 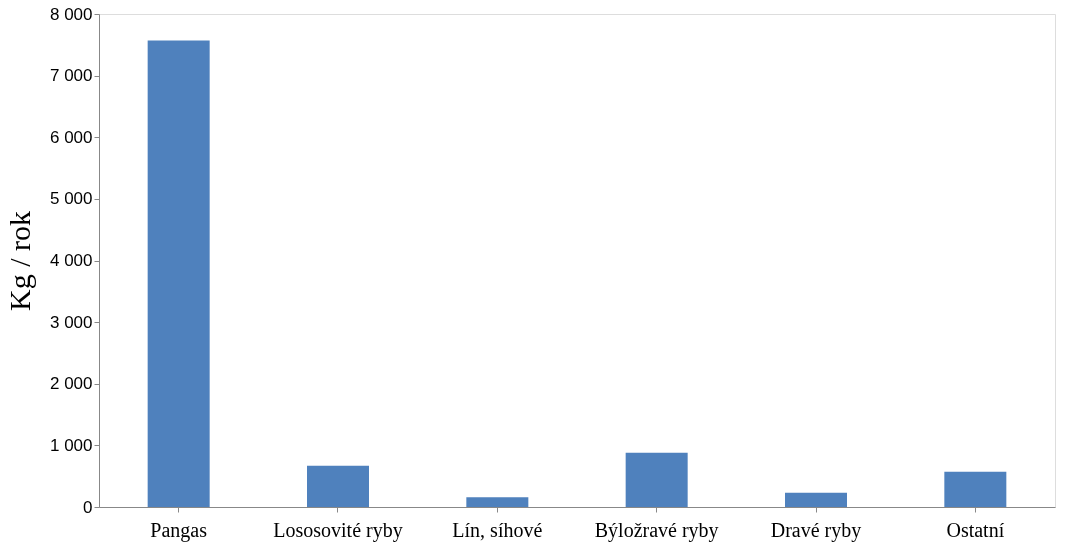 I want to click on x-tick-label: Býložravé ryby, so click(x=656, y=530).